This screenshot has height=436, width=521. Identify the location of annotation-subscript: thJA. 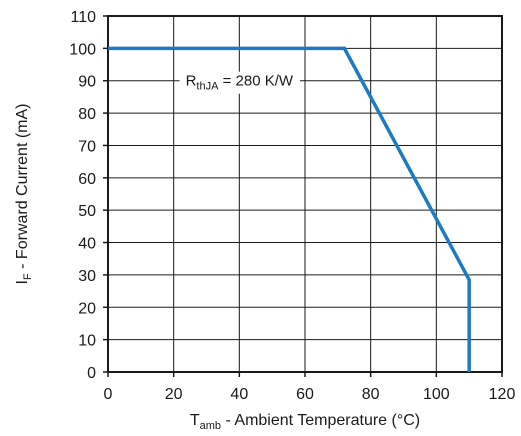
(207, 87).